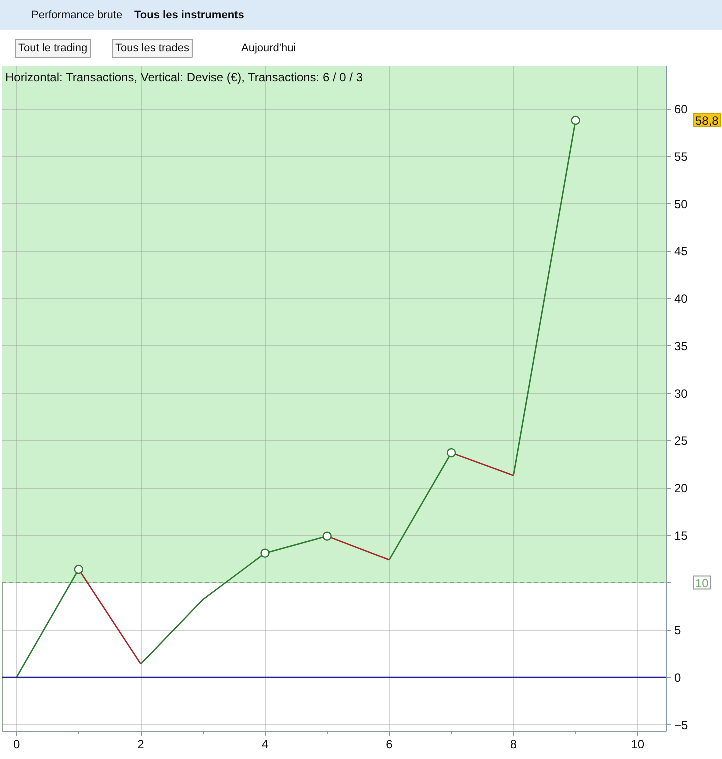 The image size is (722, 759). I want to click on y-tick-label: 20, so click(681, 489).